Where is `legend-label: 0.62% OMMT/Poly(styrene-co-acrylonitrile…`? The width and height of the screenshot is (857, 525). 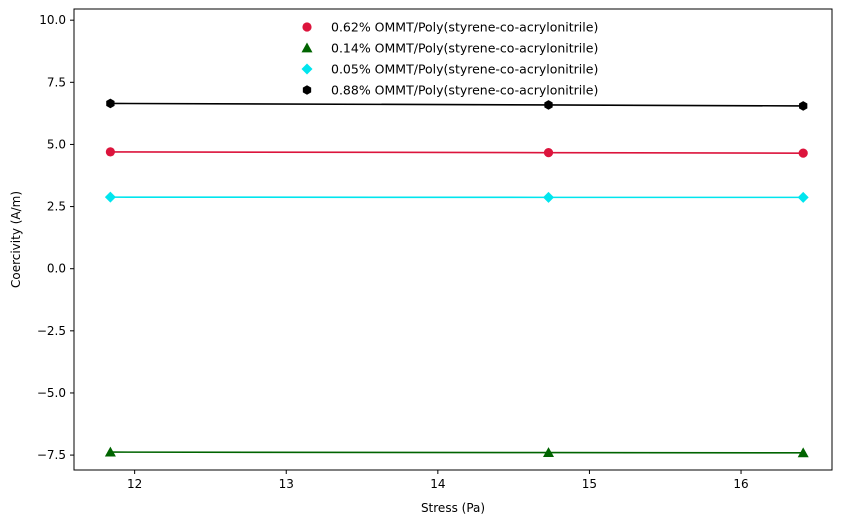
legend-label: 0.62% OMMT/Poly(styrene-co-acrylonitrile… is located at coordinates (464, 27).